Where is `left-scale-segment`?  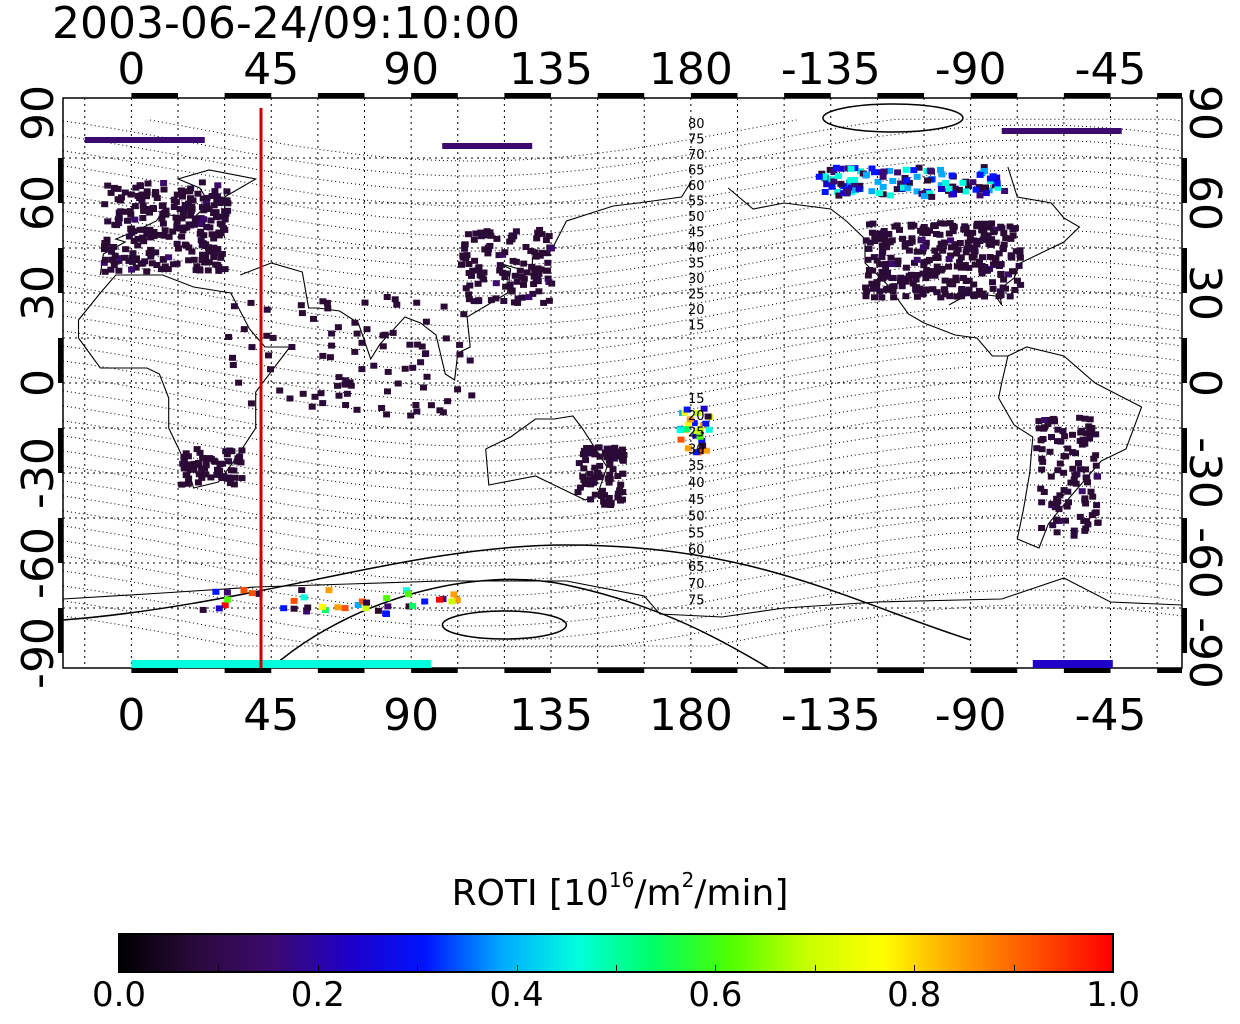 left-scale-segment is located at coordinates (60, 450).